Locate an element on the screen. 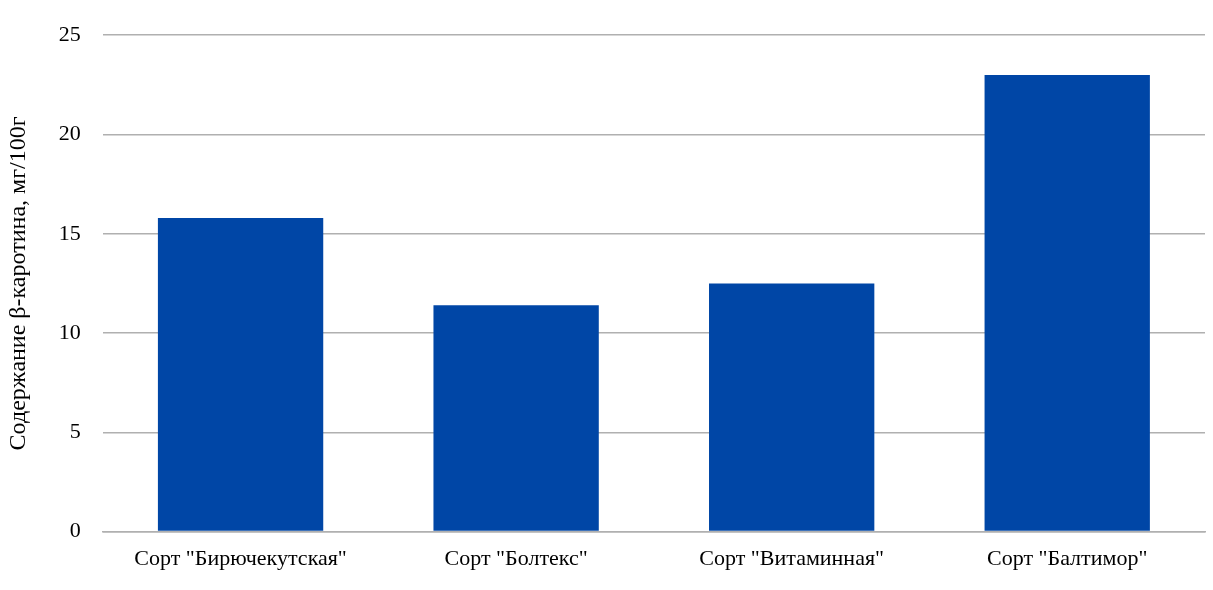 The width and height of the screenshot is (1213, 590). y-axis-title: Содержание β-каротина, мг/100г is located at coordinates (16, 283).